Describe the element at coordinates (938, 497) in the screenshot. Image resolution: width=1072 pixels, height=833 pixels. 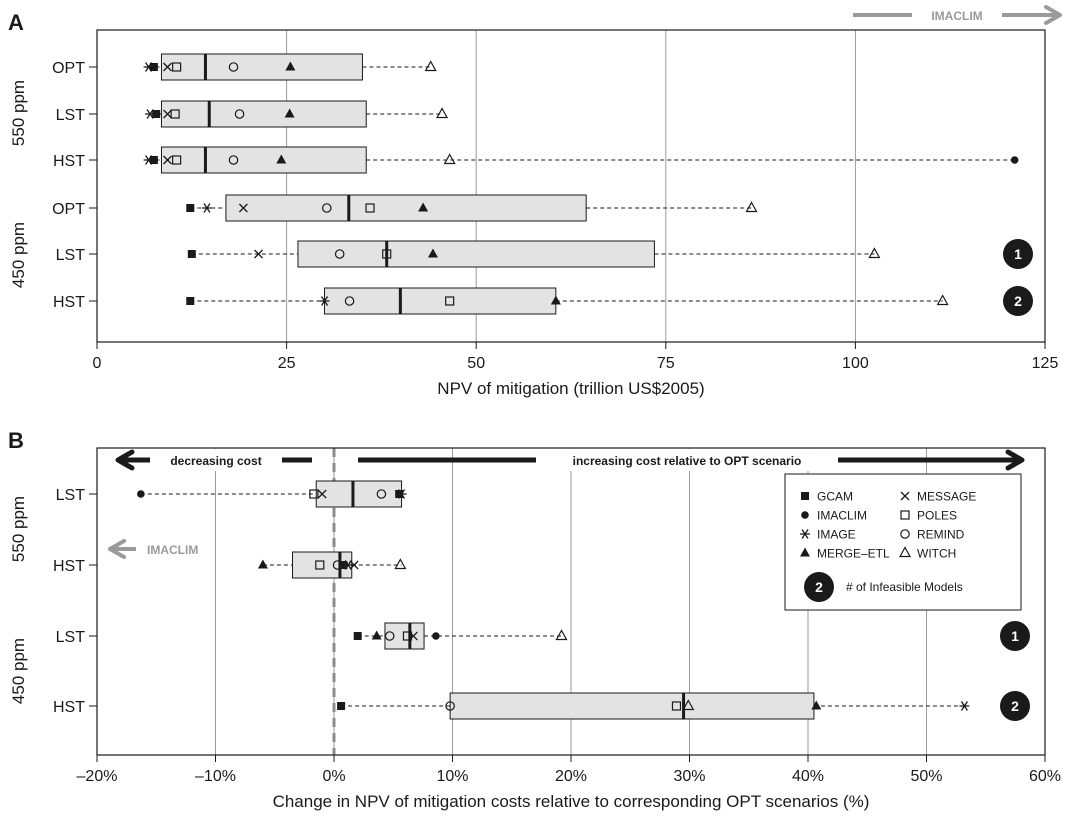
I see `legend-item: MESSAGE` at that location.